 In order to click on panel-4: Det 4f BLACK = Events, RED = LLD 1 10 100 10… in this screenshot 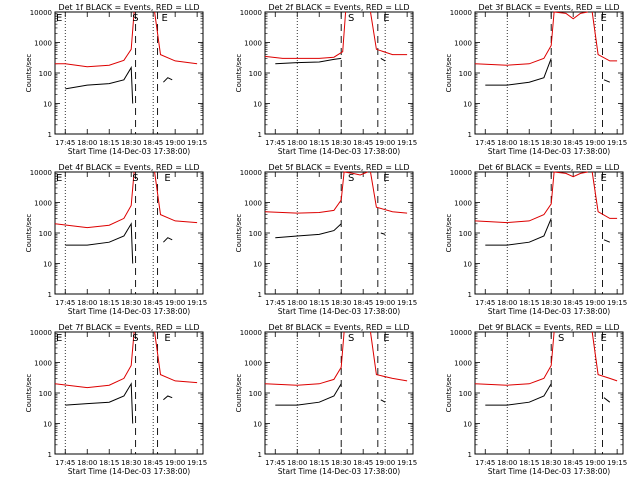, I will do `click(116, 239)`.